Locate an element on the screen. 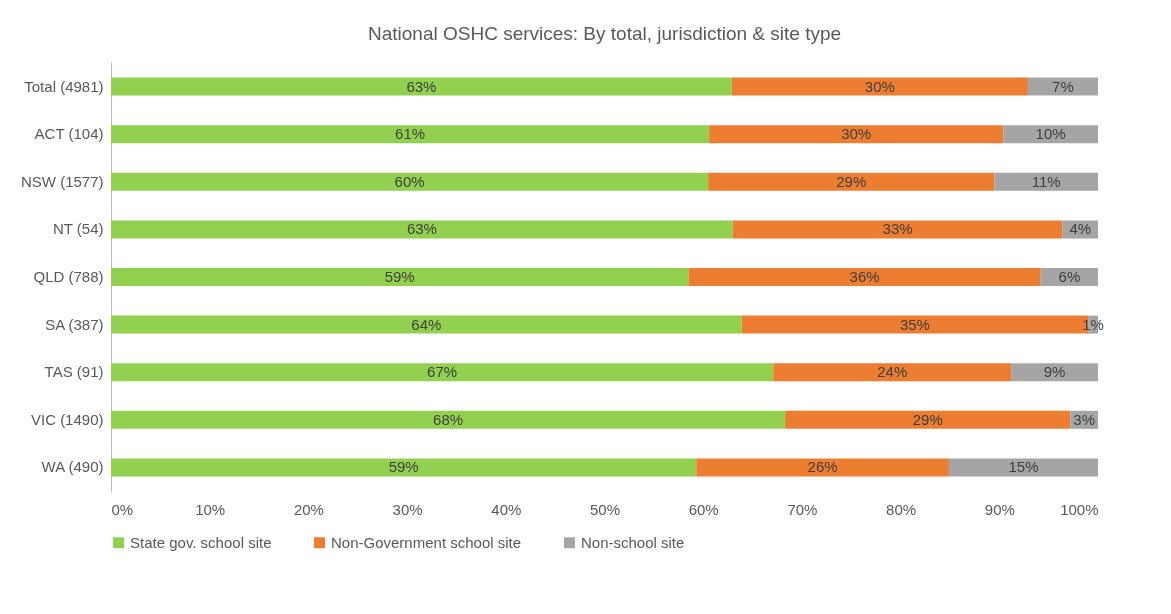 The height and width of the screenshot is (614, 1171). data-label: 4% is located at coordinates (1080, 229).